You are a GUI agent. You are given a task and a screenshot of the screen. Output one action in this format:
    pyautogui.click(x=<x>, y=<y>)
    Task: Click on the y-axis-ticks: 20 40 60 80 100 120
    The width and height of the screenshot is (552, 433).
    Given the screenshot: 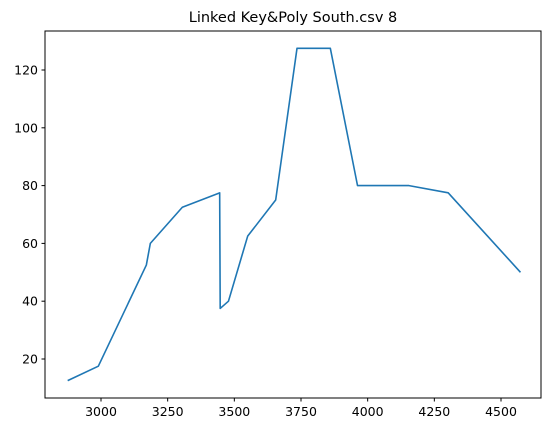 What is the action you would take?
    pyautogui.click(x=29, y=214)
    